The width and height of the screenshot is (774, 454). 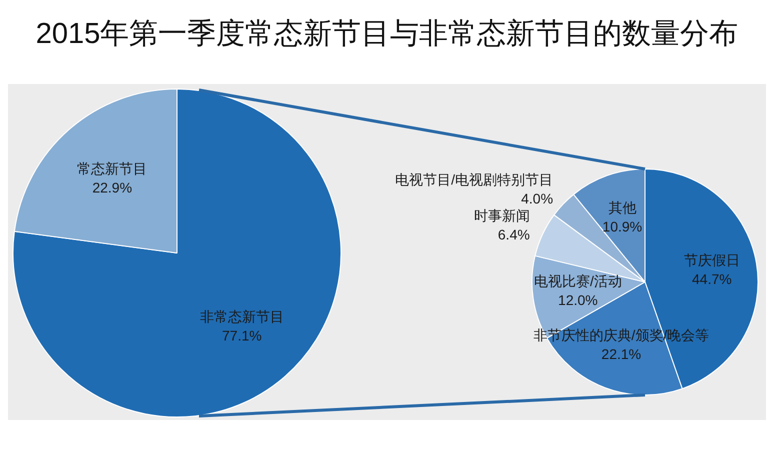 What do you see at coordinates (537, 198) in the screenshot?
I see `data-label: 4.0%` at bounding box center [537, 198].